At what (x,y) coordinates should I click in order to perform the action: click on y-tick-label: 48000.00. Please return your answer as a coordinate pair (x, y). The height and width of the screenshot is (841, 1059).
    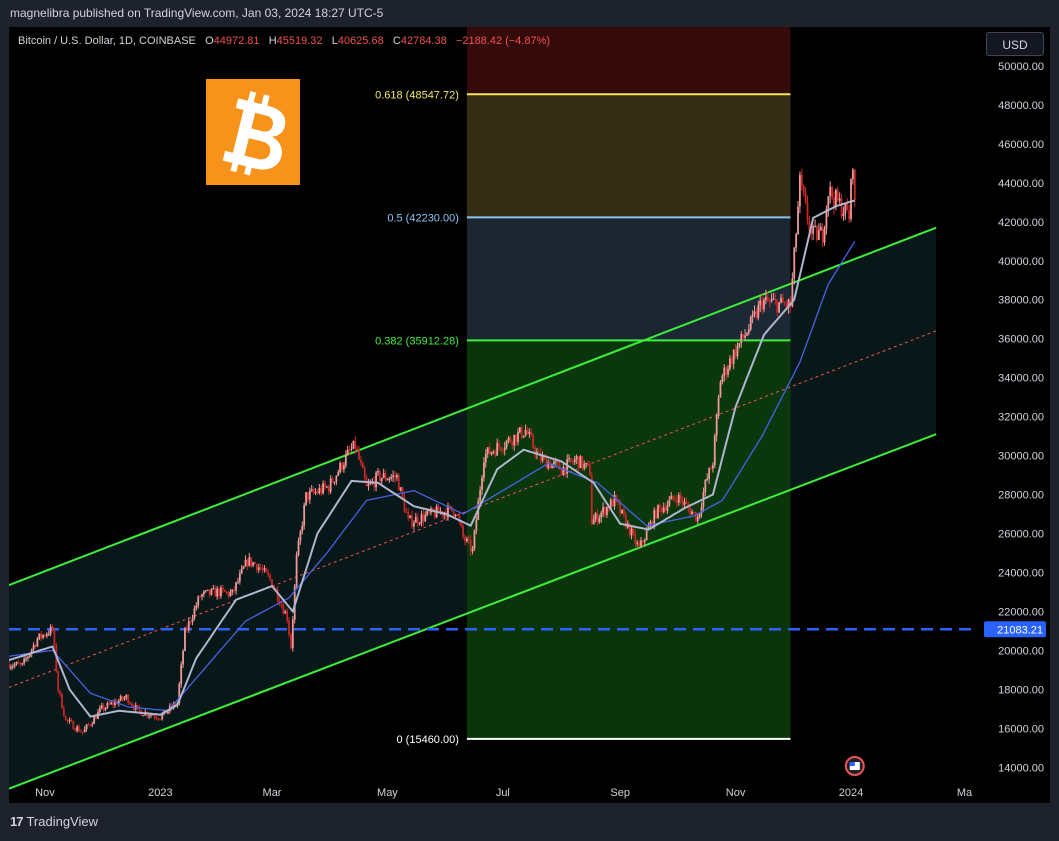
    Looking at the image, I should click on (1021, 106).